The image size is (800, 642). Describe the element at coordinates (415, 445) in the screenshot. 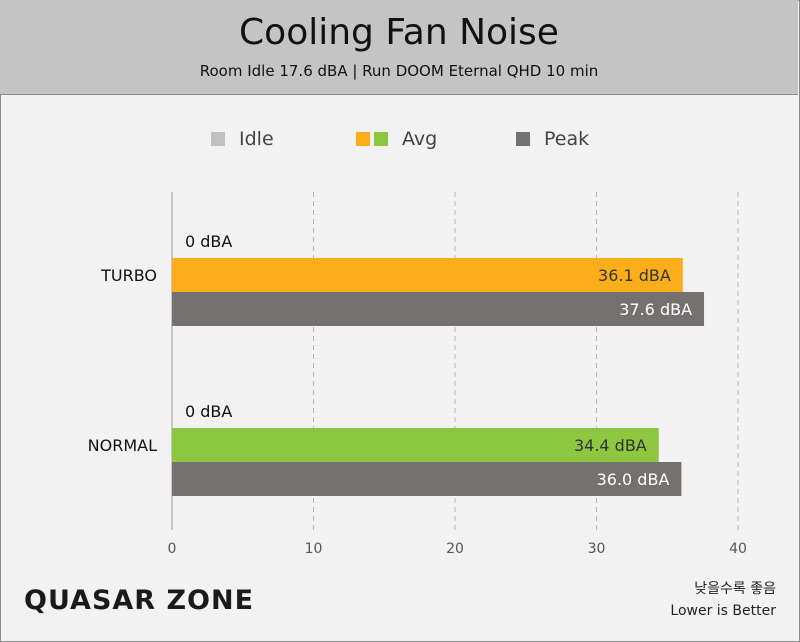

I see `bar-avg-normal` at that location.